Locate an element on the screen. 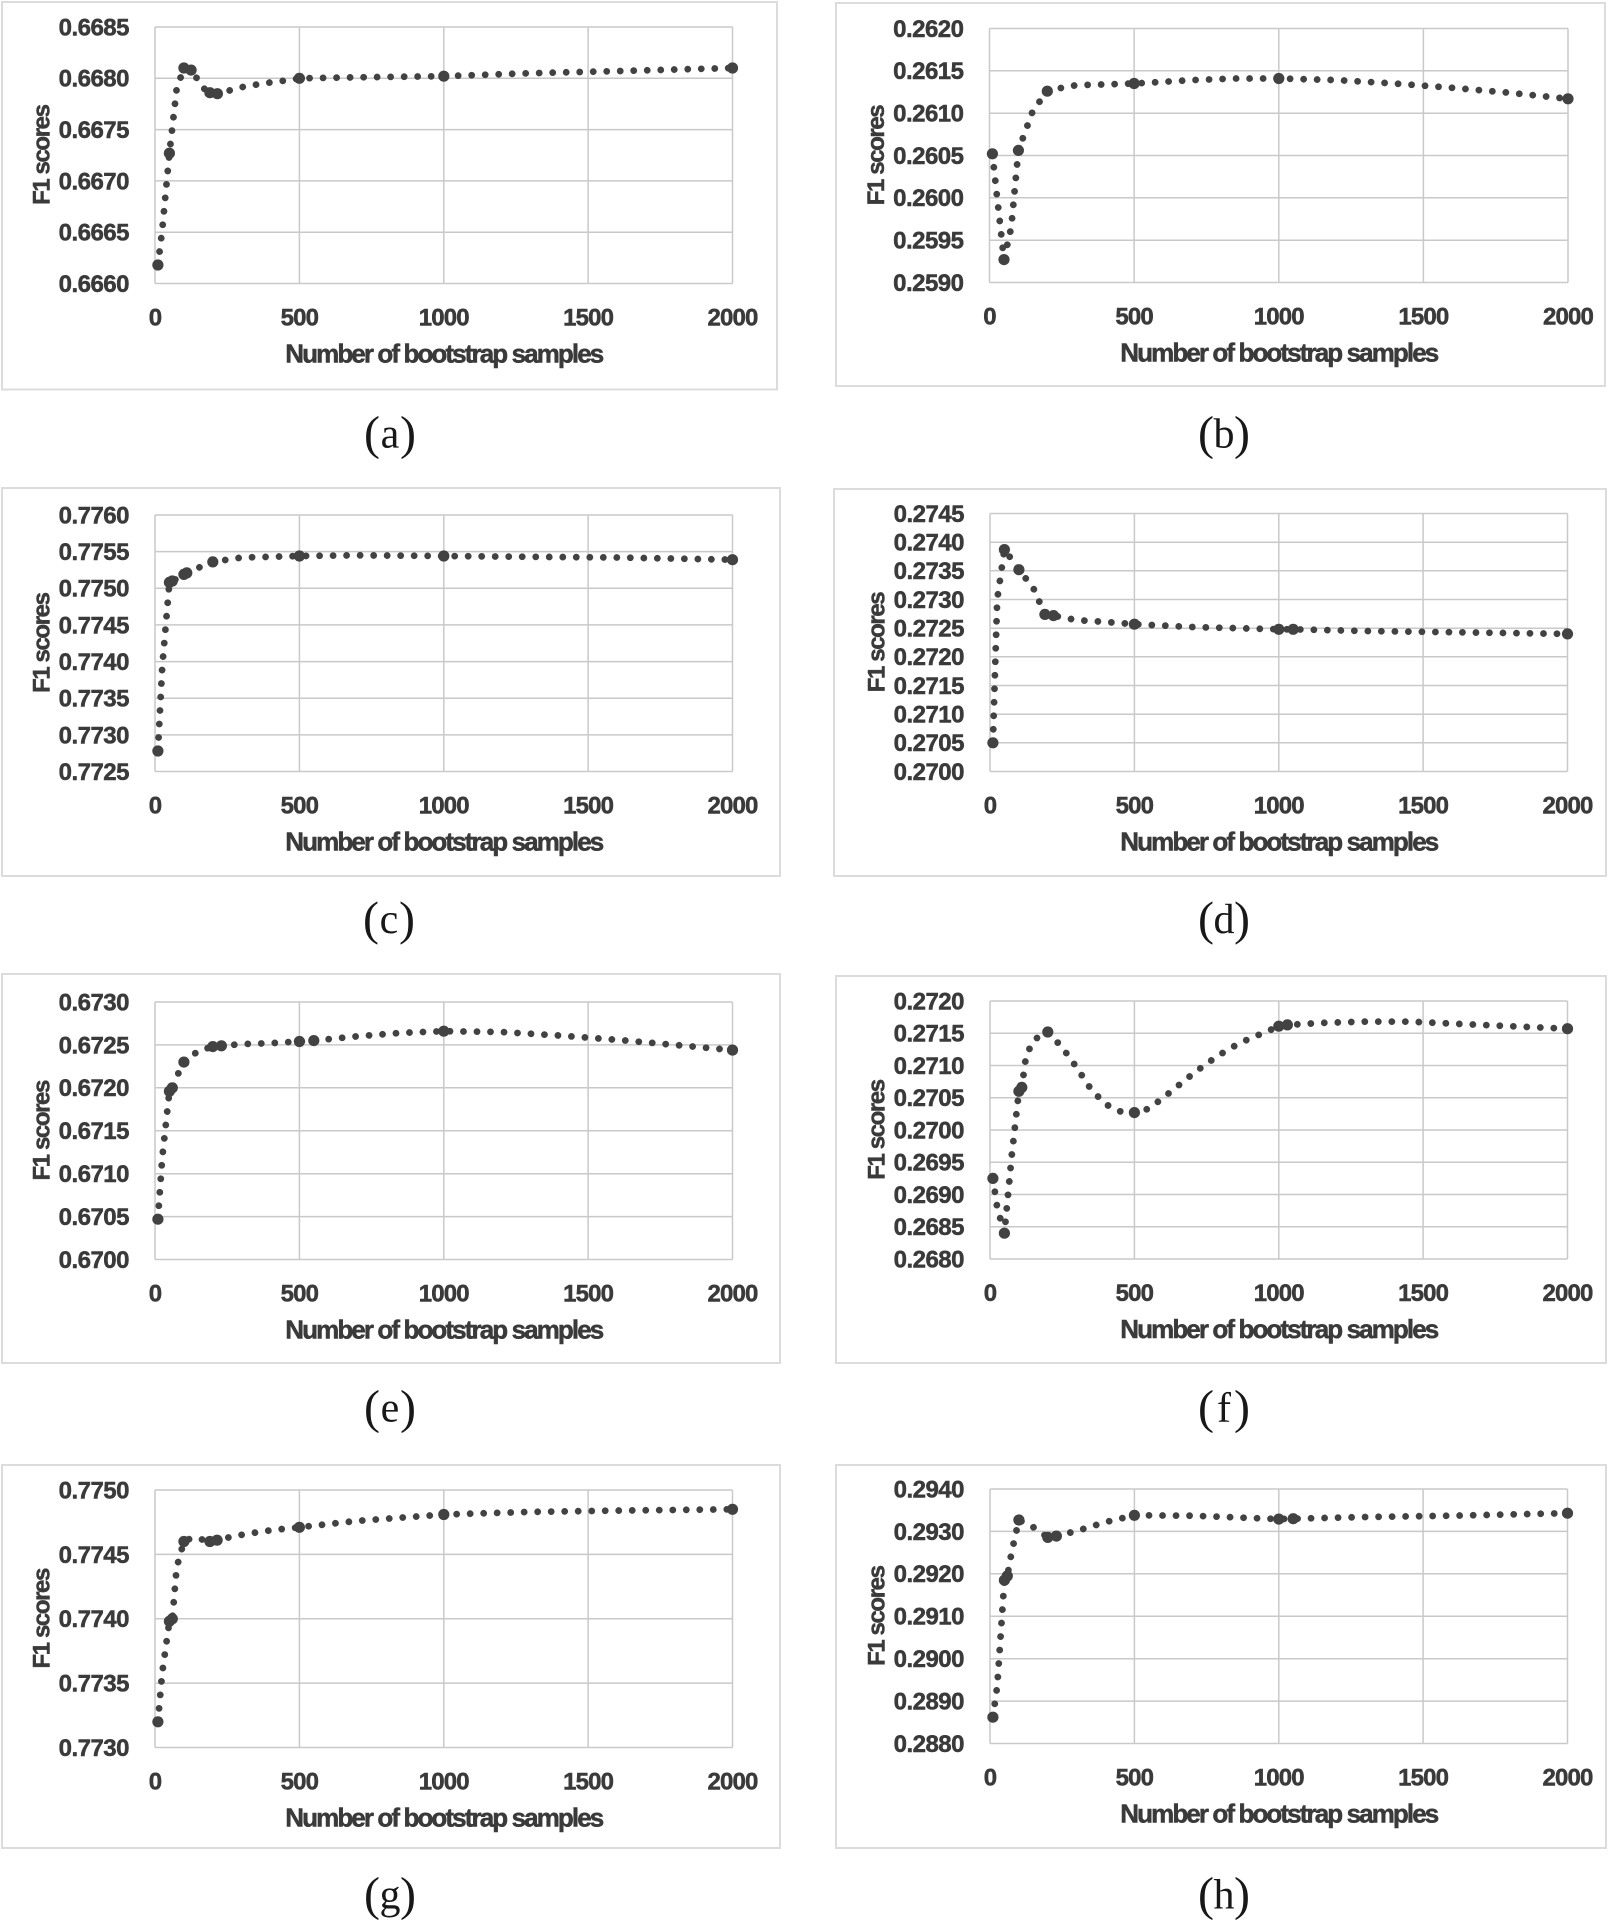 The height and width of the screenshot is (1920, 1612). svg-text: 0.2940 is located at coordinates (929, 1489).